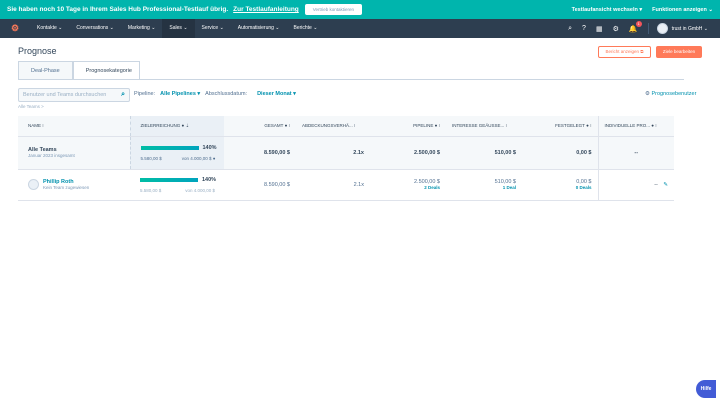 This screenshot has width=720, height=405. I want to click on switch-trial-view: Testlaufansicht wechseln ▾, so click(607, 9).